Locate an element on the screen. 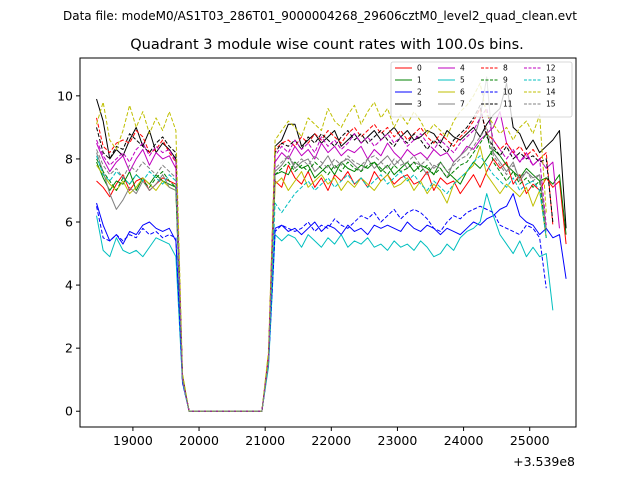 The image size is (640, 480). x-tick-label: 20000 is located at coordinates (199, 440).